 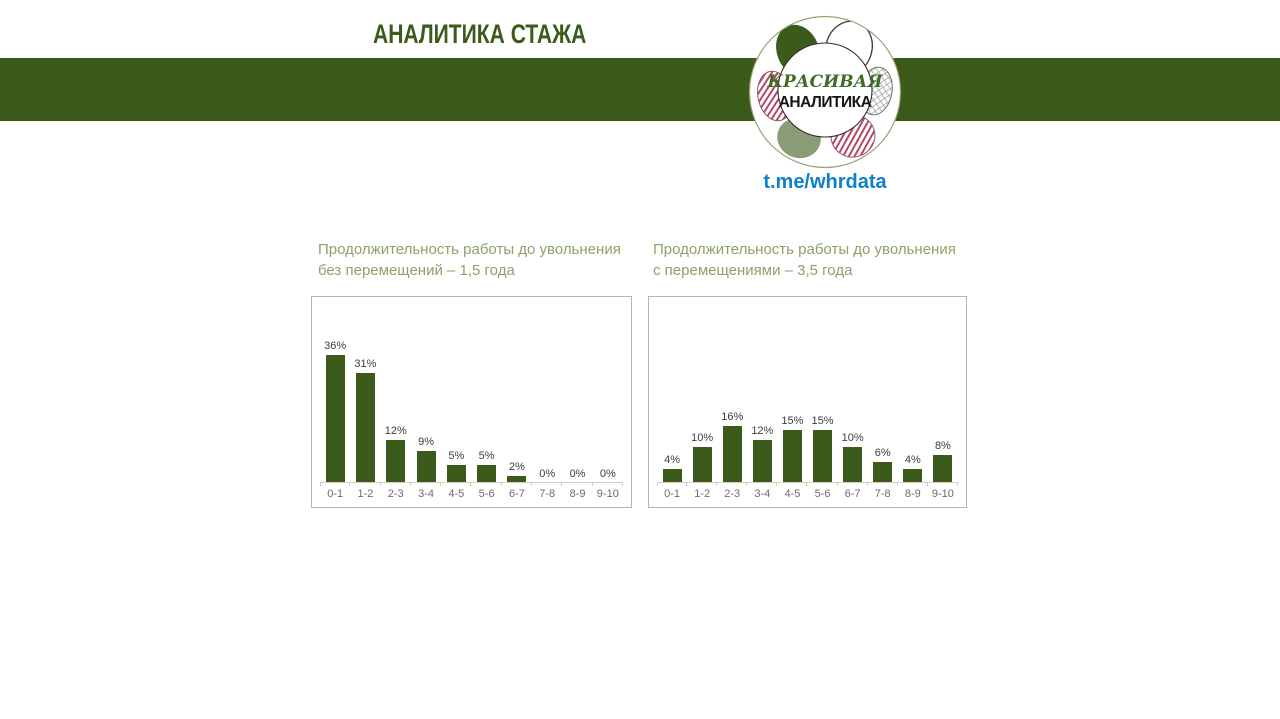 I want to click on bar-column: 9%, so click(x=426, y=390).